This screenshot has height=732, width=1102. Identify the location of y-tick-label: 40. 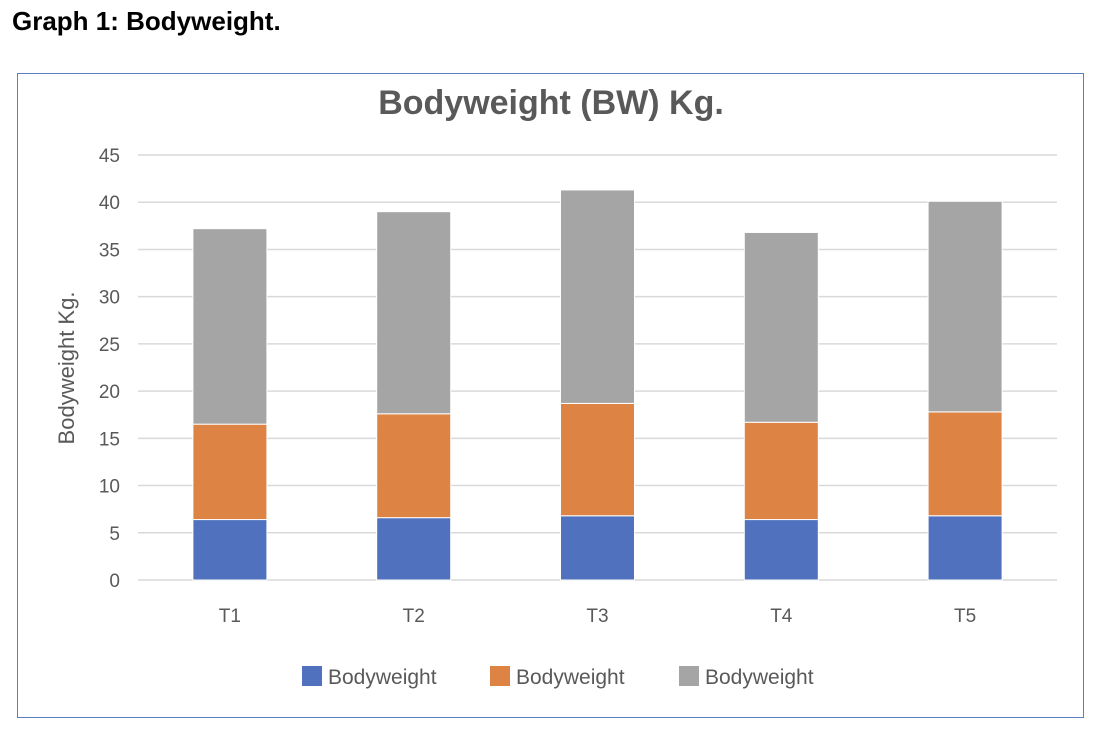
(109, 203).